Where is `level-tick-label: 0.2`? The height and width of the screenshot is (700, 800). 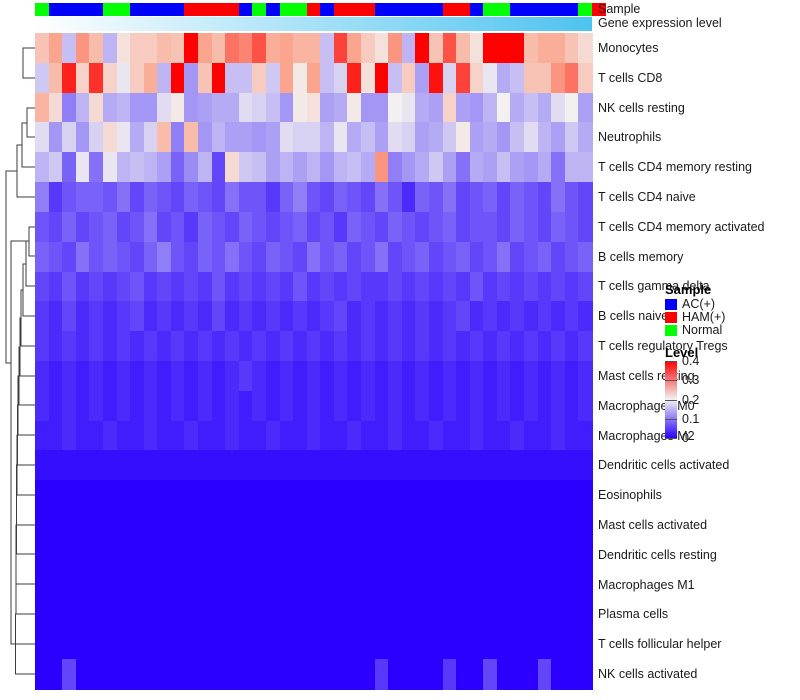
level-tick-label: 0.2 is located at coordinates (691, 399).